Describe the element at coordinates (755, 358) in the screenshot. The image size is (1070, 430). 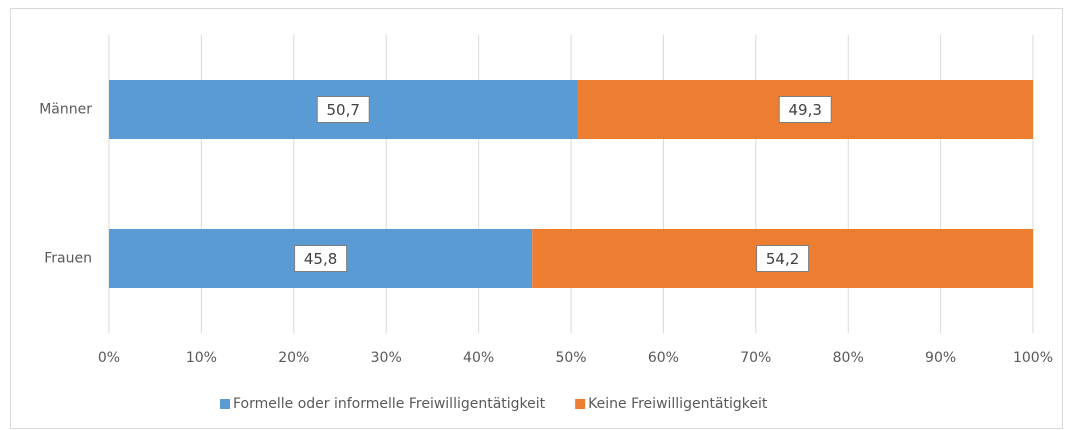
I see `x-tick-label: 70%` at that location.